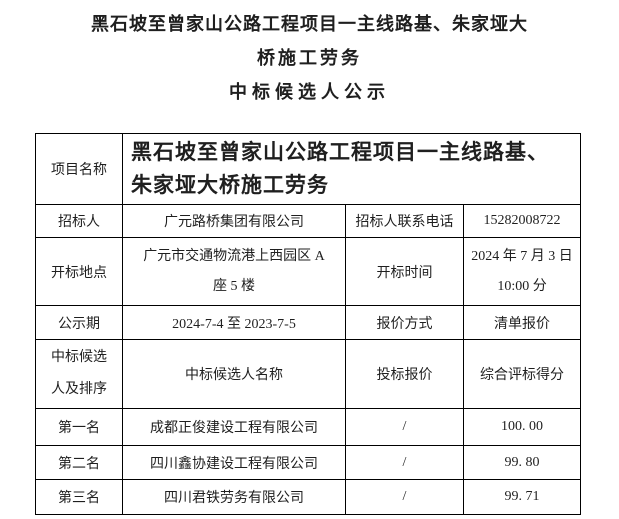 This screenshot has width=619, height=519. What do you see at coordinates (522, 497) in the screenshot?
I see `candidate-score: 99. 71` at bounding box center [522, 497].